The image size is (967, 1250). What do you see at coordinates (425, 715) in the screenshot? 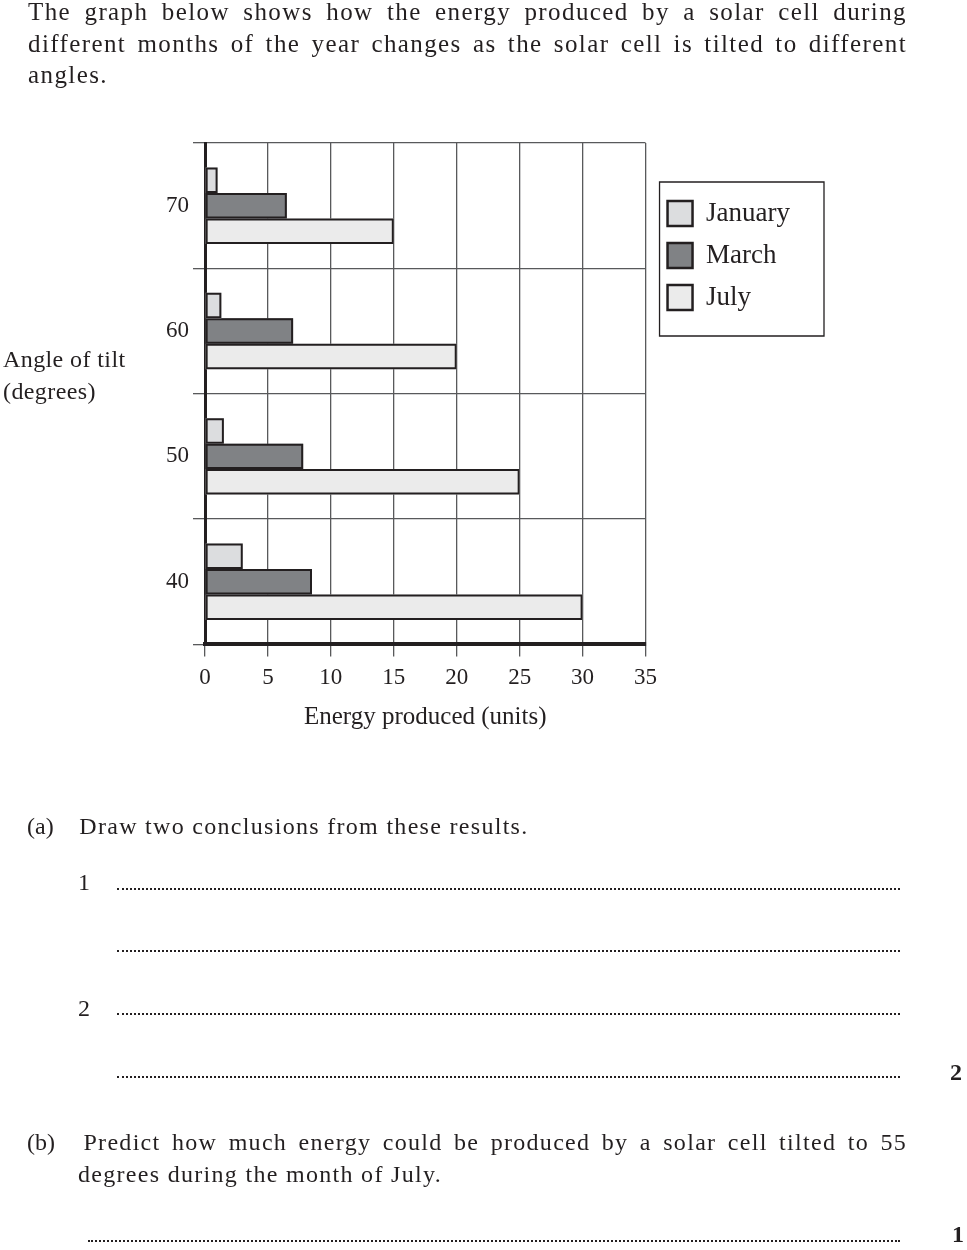
I see `x-axis-title: Energy produced (units)` at bounding box center [425, 715].